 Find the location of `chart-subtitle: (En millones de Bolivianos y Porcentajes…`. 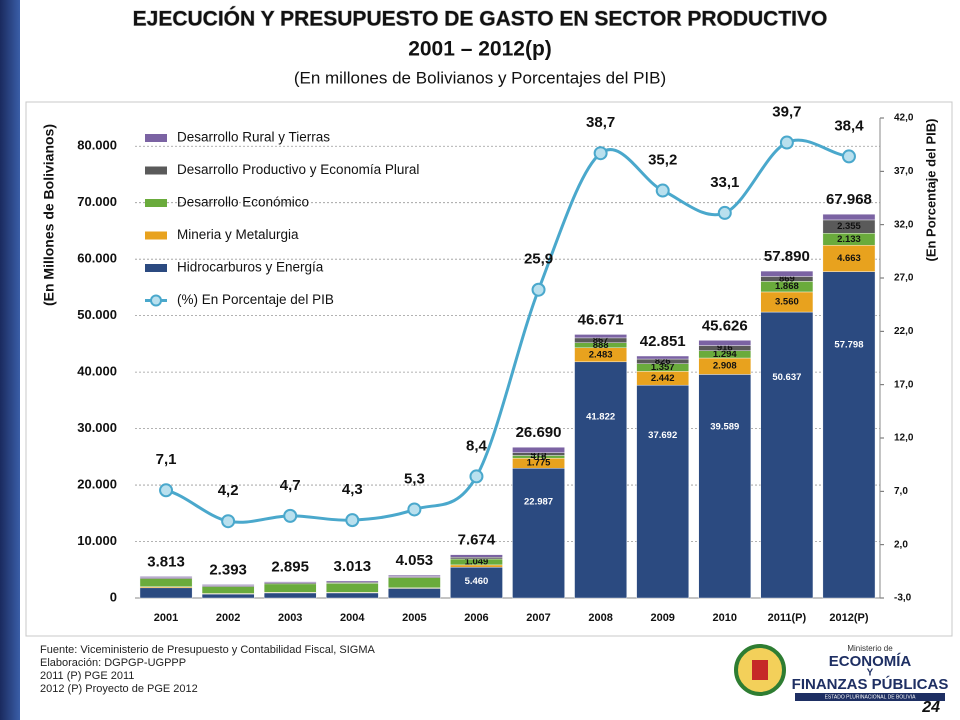

chart-subtitle: (En millones de Bolivianos y Porcentajes… is located at coordinates (480, 77).